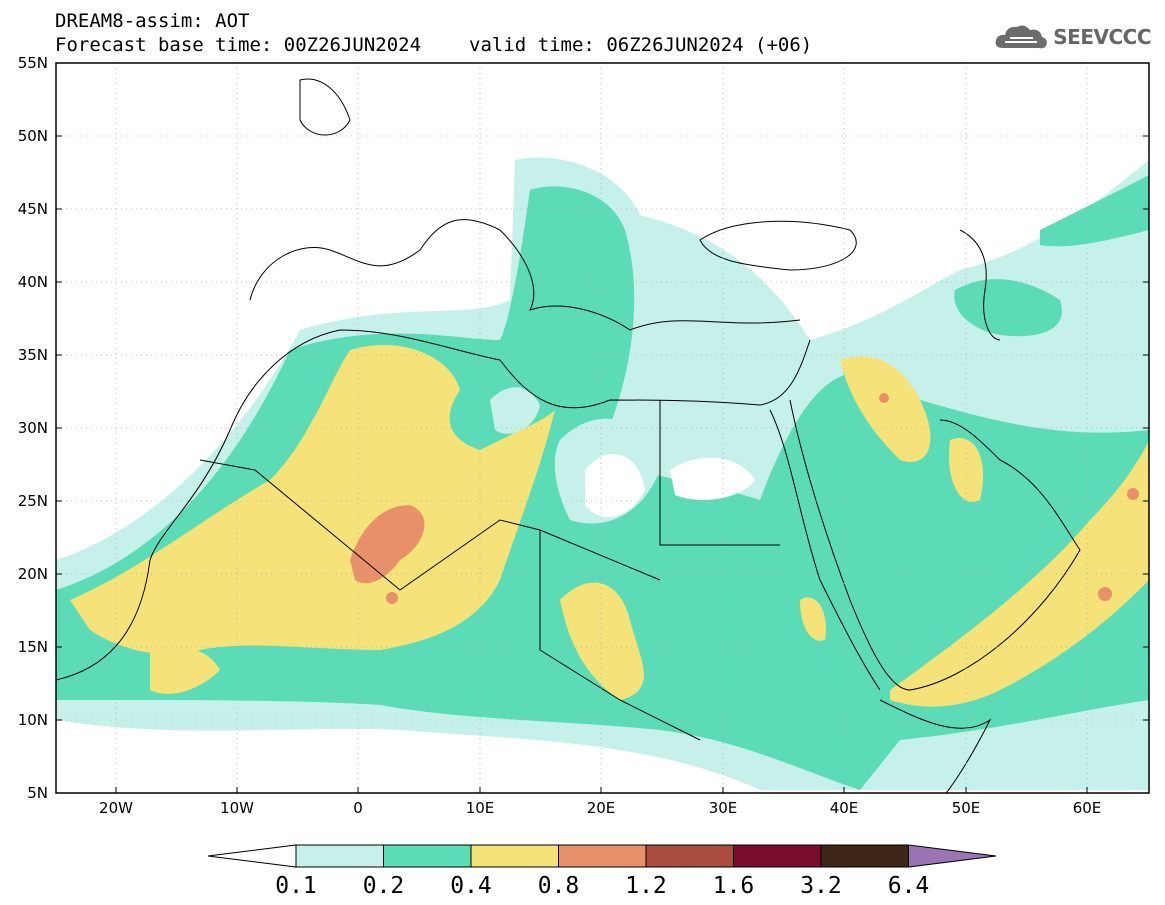 The width and height of the screenshot is (1165, 905). I want to click on lon-labels: 20W 10W 0 10E 20E 30E 40E 50E 60E, so click(600, 808).